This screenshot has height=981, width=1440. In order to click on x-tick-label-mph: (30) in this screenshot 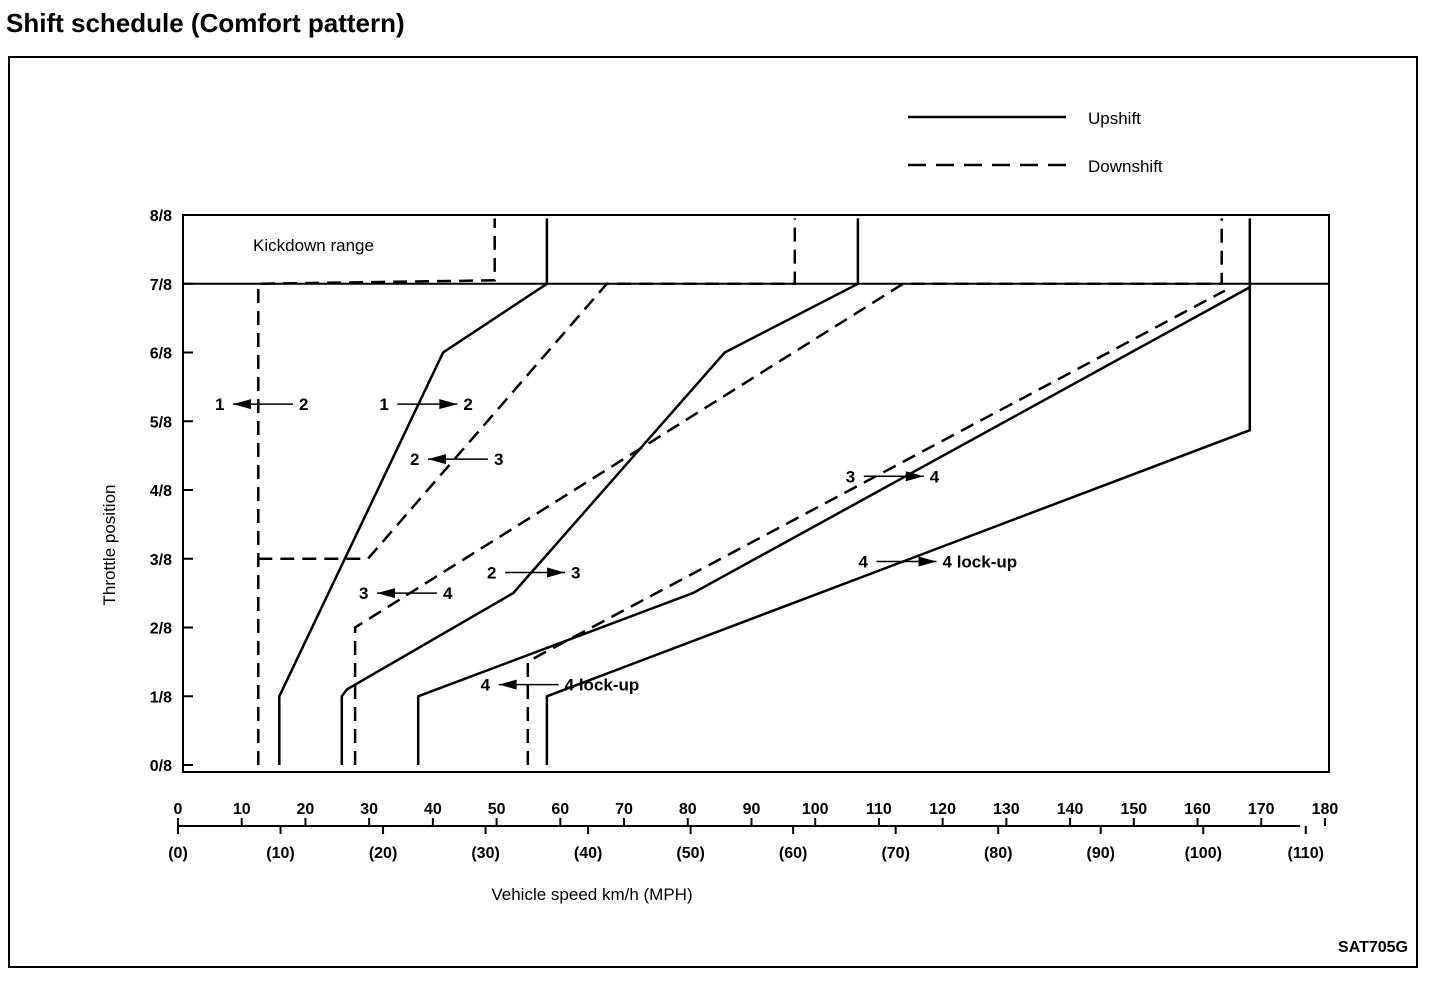, I will do `click(485, 853)`.